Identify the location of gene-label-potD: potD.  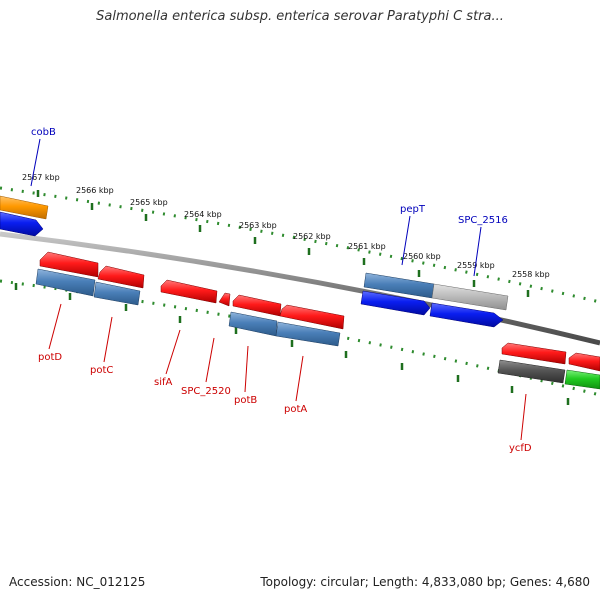
(50, 357).